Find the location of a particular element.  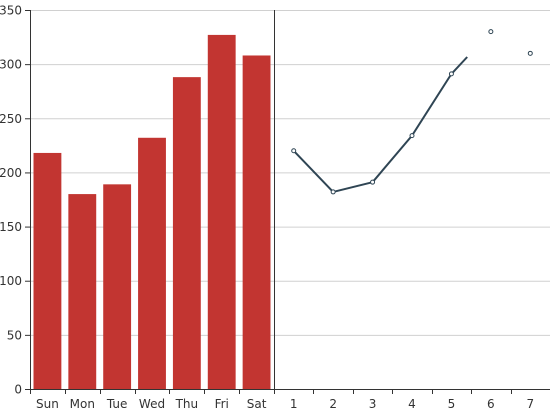

x-tick-label: 4 is located at coordinates (412, 404).